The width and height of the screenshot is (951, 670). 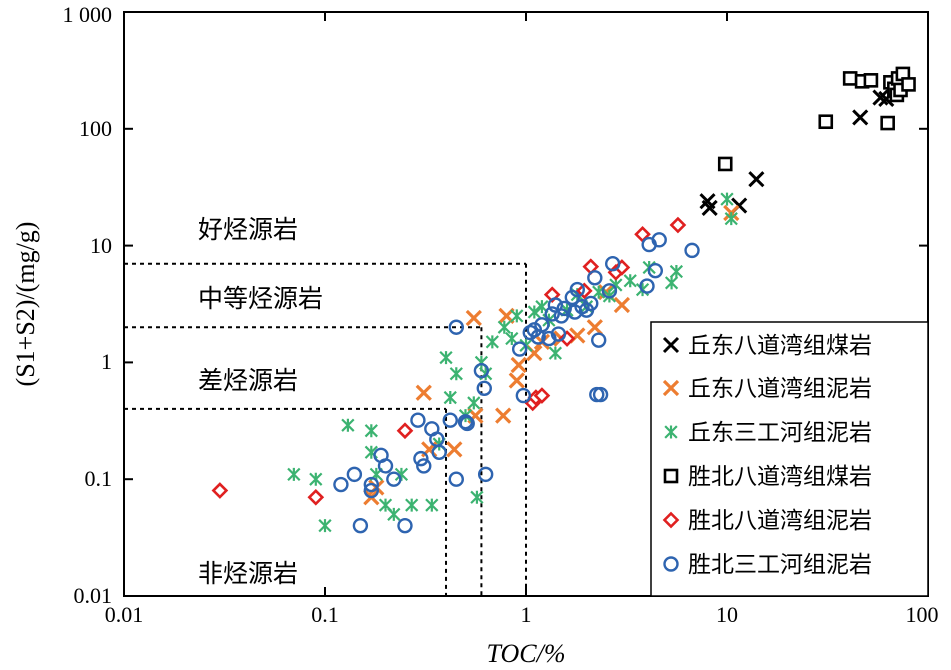 I want to click on legend-label: 丘东八道湾组泥岩, so click(x=780, y=389).